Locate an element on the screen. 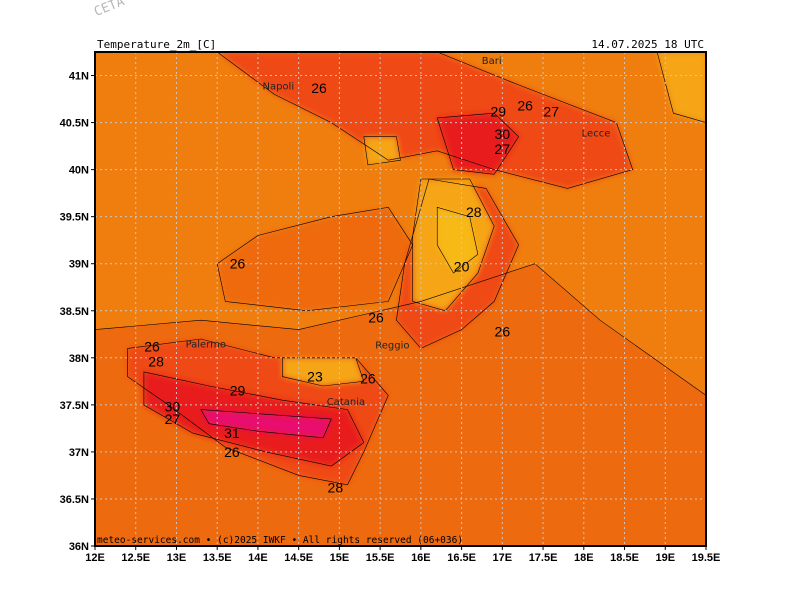 Image resolution: width=800 pixels, height=600 pixels. lon-tick-label: 14.5E is located at coordinates (298, 558).